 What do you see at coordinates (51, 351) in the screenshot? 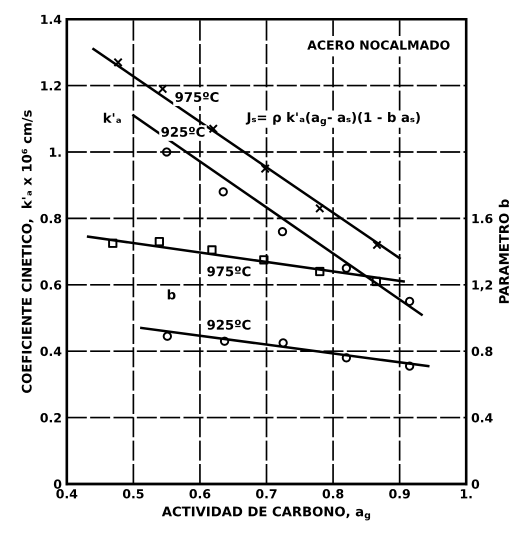
I see `y-tick-label: 0.4` at bounding box center [51, 351].